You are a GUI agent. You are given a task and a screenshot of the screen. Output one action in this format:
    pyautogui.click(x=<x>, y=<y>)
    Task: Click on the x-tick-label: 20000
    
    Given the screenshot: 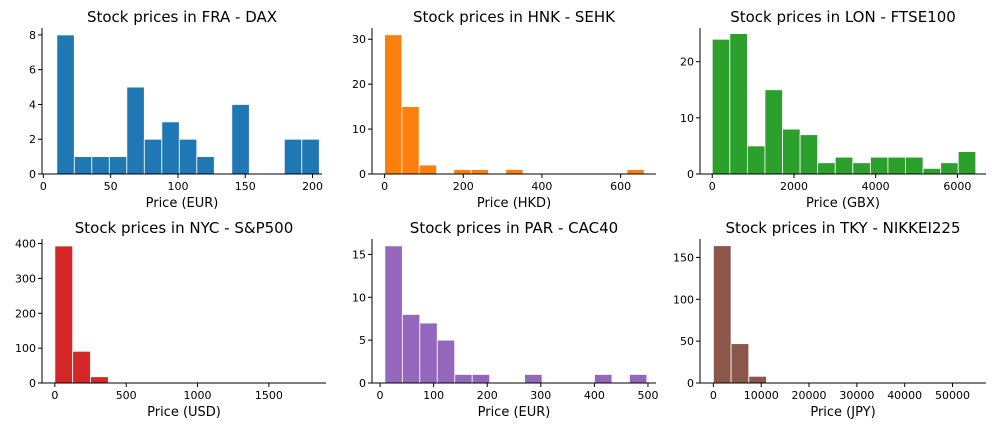 What is the action you would take?
    pyautogui.click(x=809, y=395)
    